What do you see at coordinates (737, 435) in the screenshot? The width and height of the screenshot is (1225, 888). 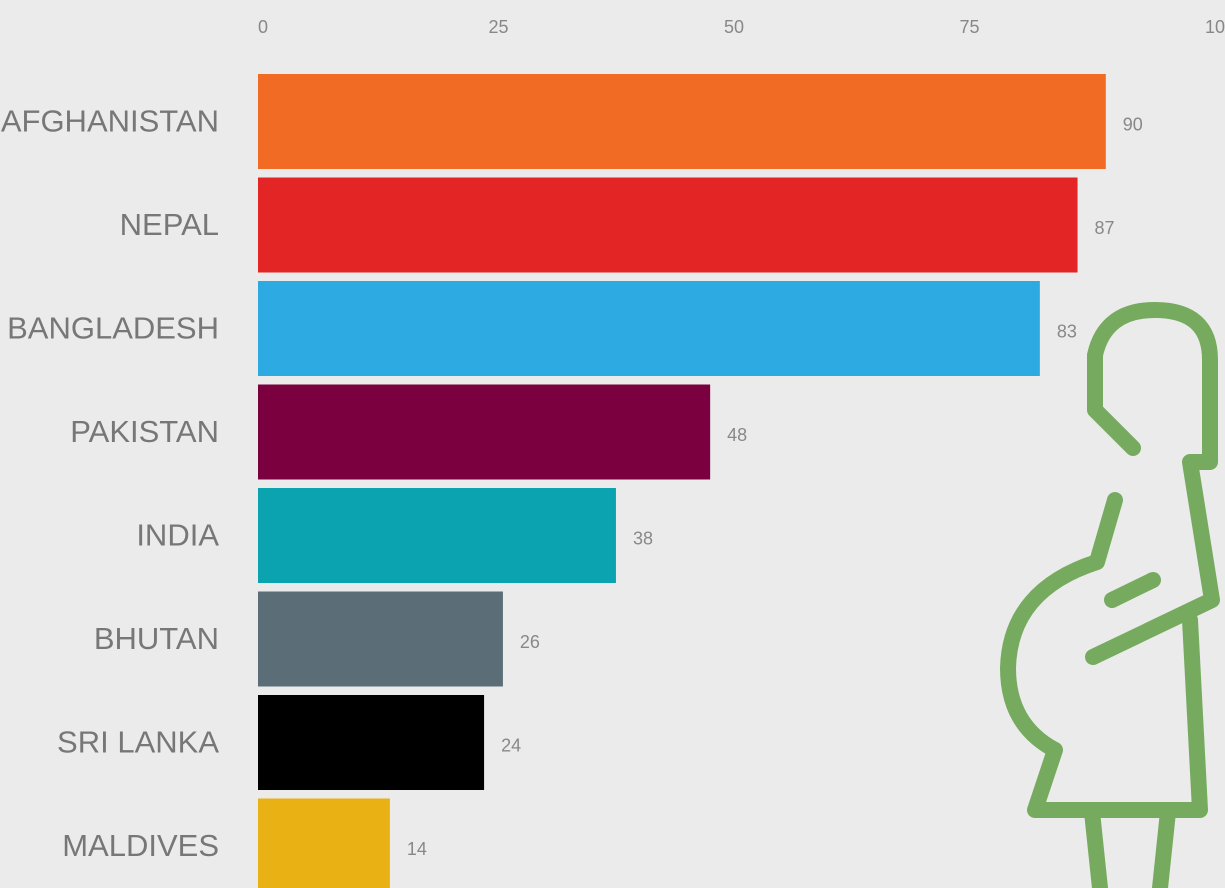 I see `value-label: 48` at bounding box center [737, 435].